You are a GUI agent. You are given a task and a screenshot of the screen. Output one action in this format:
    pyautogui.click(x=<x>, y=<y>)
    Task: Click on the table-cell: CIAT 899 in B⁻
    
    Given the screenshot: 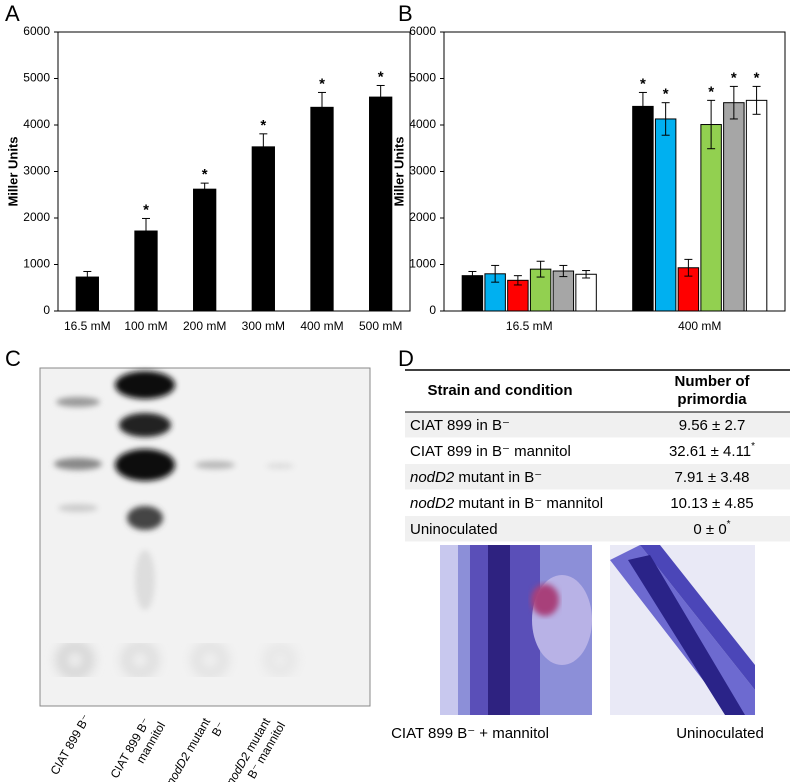 What is the action you would take?
    pyautogui.click(x=460, y=425)
    